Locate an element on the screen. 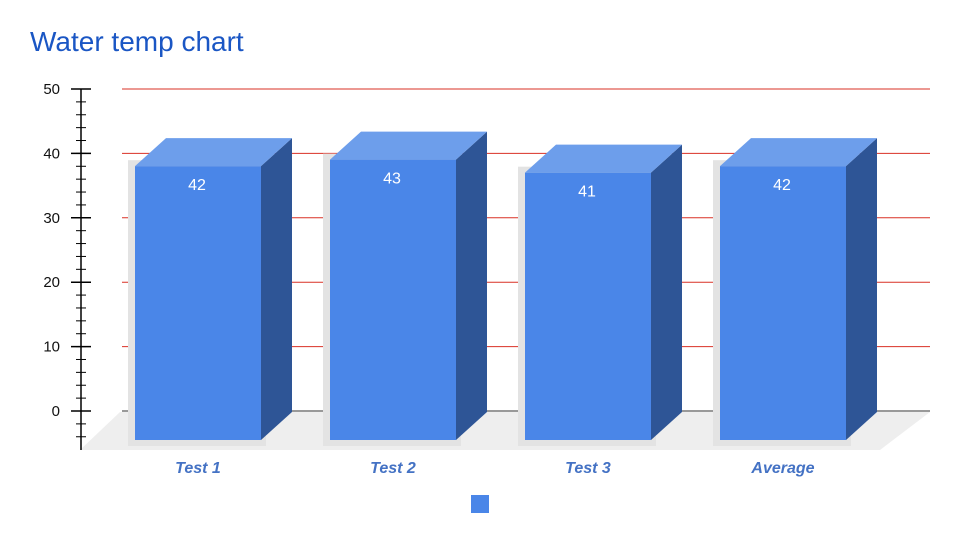 The width and height of the screenshot is (960, 540). bar: 43 is located at coordinates (405, 288).